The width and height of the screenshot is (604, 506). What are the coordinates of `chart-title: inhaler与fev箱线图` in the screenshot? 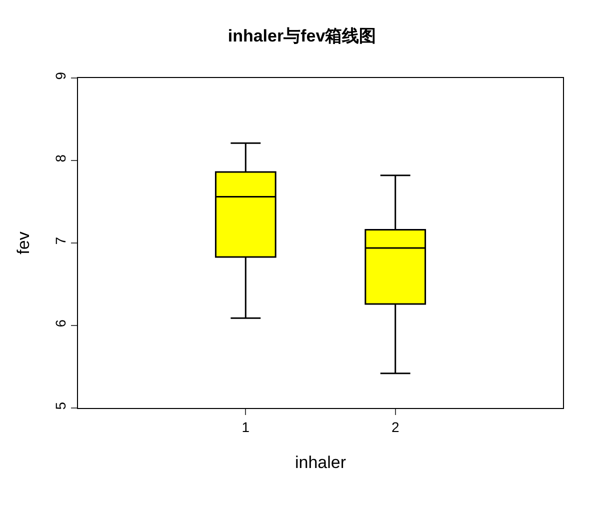 It's located at (302, 36).